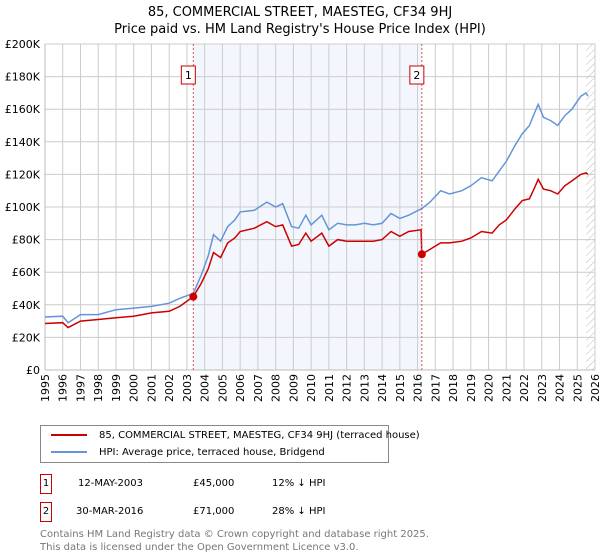 The width and height of the screenshot is (600, 560). I want to click on x-tick-label: 2006, so click(240, 388).